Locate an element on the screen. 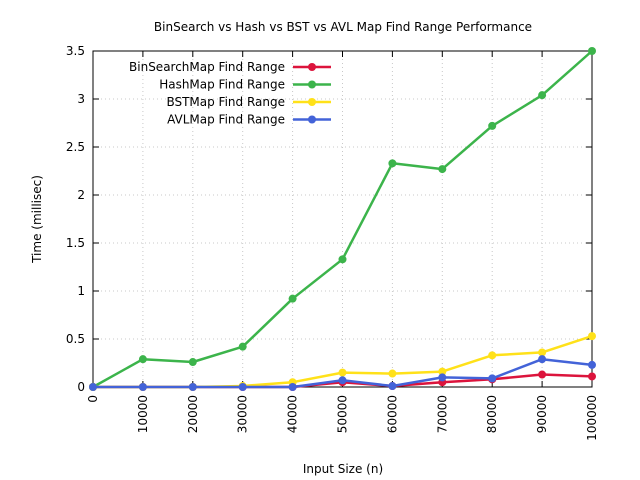  x-tick-label: 80000 is located at coordinates (492, 414).